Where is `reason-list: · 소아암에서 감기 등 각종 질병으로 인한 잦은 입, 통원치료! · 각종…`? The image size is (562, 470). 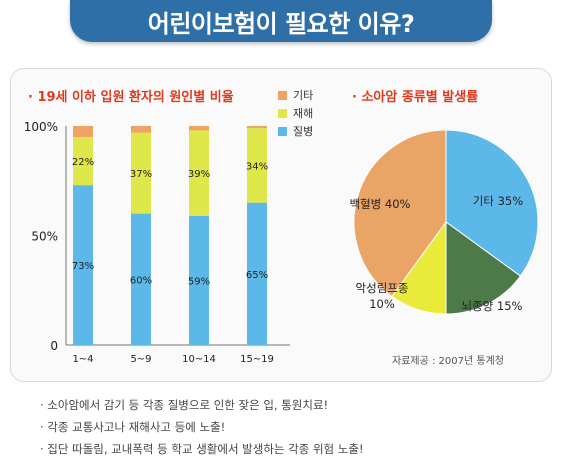 reason-list: · 소아암에서 감기 등 각종 질병으로 인한 잦은 입, 통원치료! · 각종… is located at coordinates (202, 427).